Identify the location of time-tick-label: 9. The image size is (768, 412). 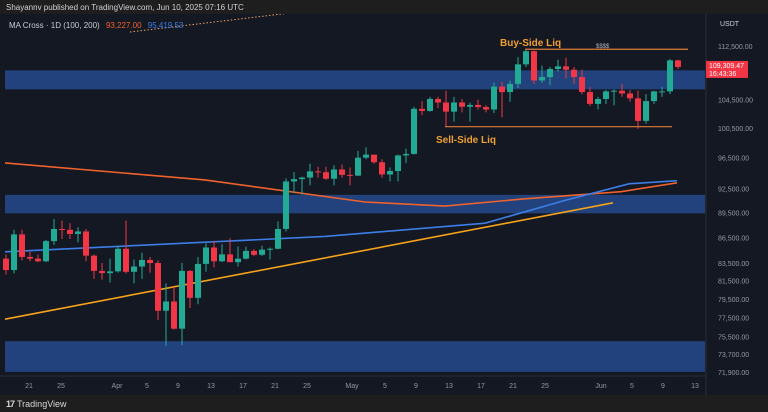
(663, 386).